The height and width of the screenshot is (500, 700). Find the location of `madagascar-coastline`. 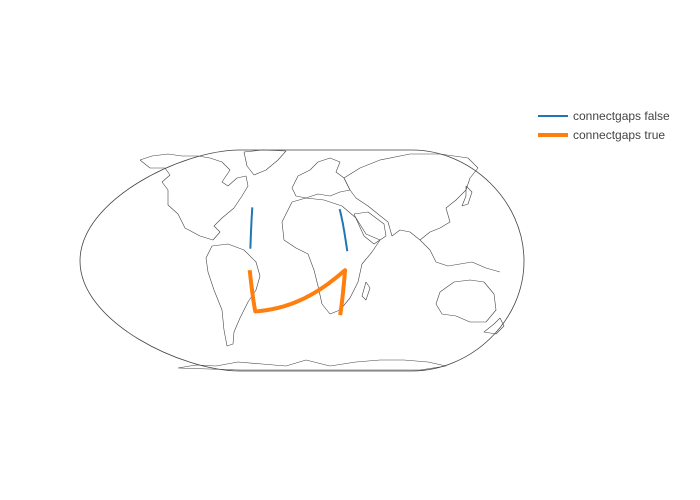

madagascar-coastline is located at coordinates (366, 291).